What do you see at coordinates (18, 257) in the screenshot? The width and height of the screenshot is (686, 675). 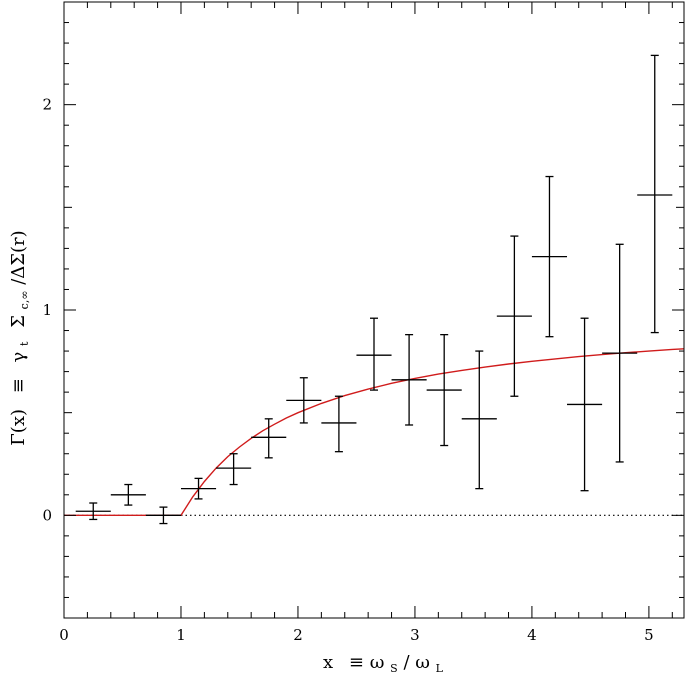 I see `y-axis-title-rest: /ΔΣ(r)` at bounding box center [18, 257].